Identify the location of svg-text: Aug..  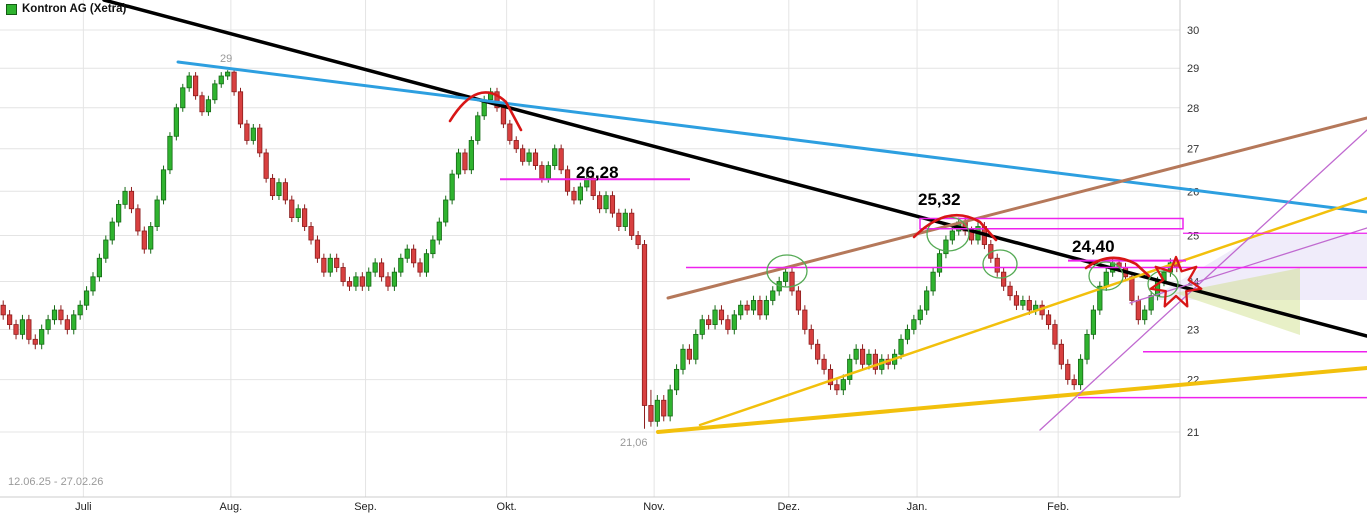
(231, 507).